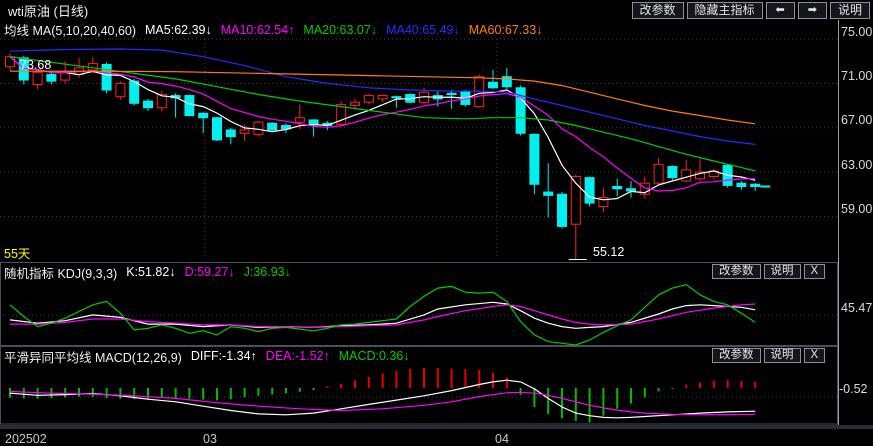  Describe the element at coordinates (223, 356) in the screenshot. I see `macd-diff-value: DIFF:-1.34↑` at that location.